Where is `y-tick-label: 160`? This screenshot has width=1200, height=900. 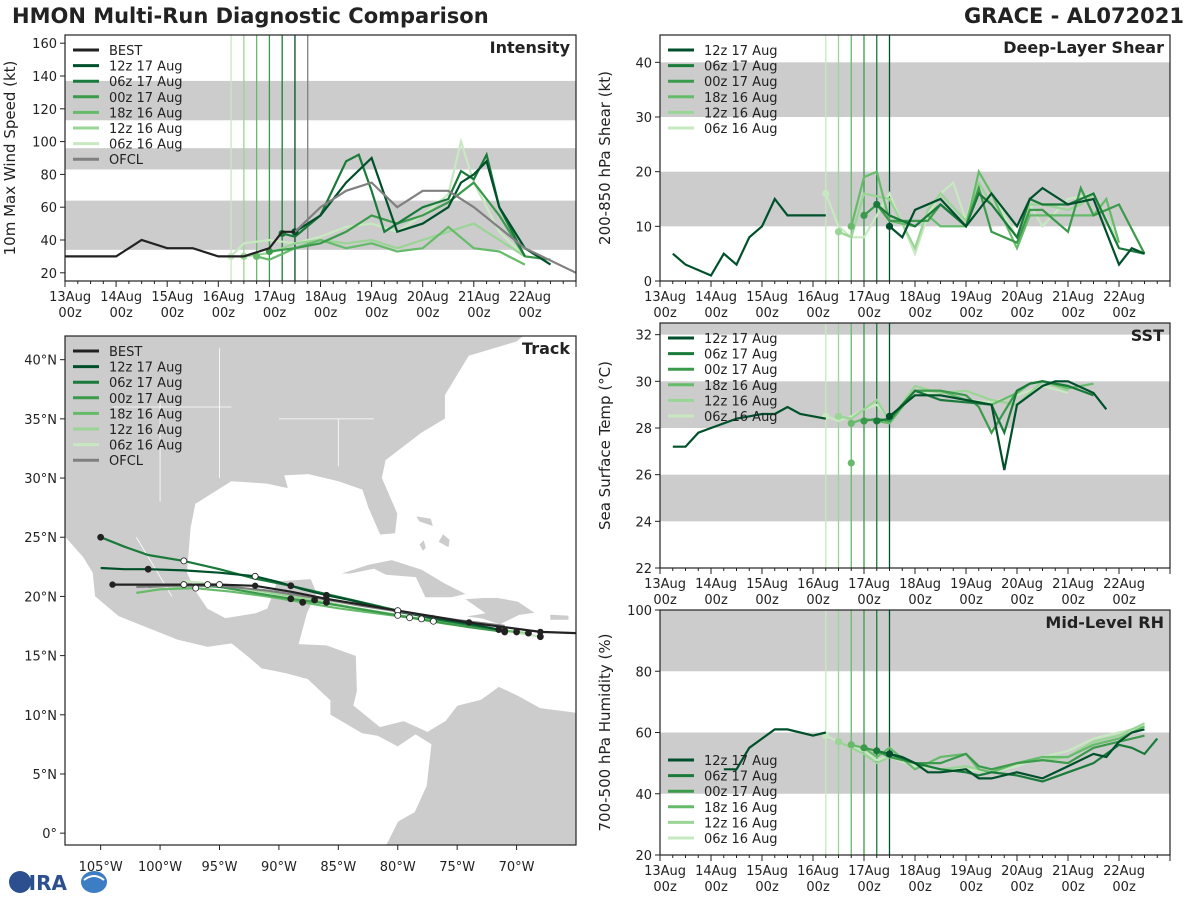 y-tick-label: 160 is located at coordinates (44, 44).